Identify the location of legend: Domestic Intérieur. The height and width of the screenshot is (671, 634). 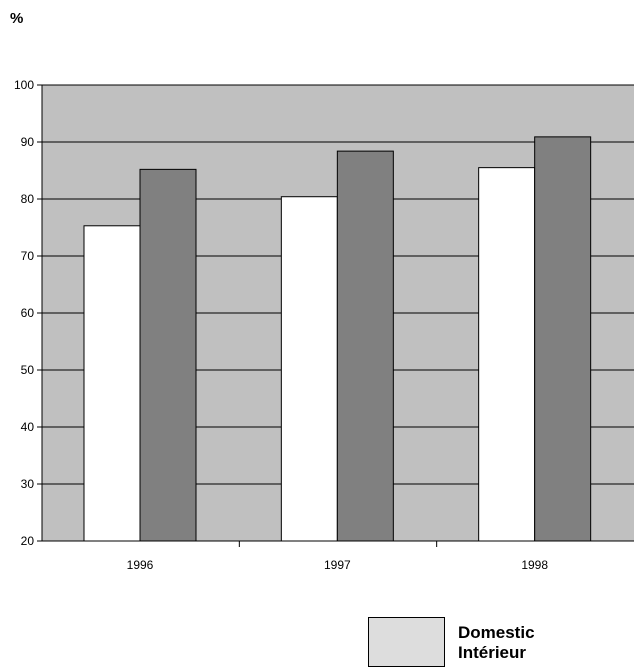
(501, 644).